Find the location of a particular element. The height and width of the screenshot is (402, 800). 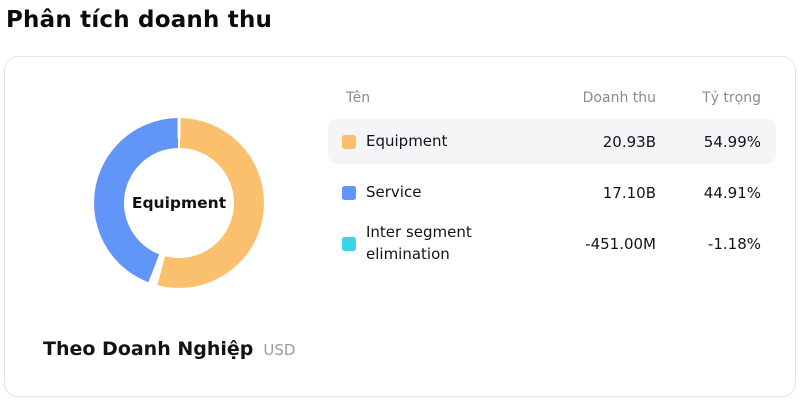

table-row: Inter segment elimination -451.00M -1.18% is located at coordinates (552, 243).